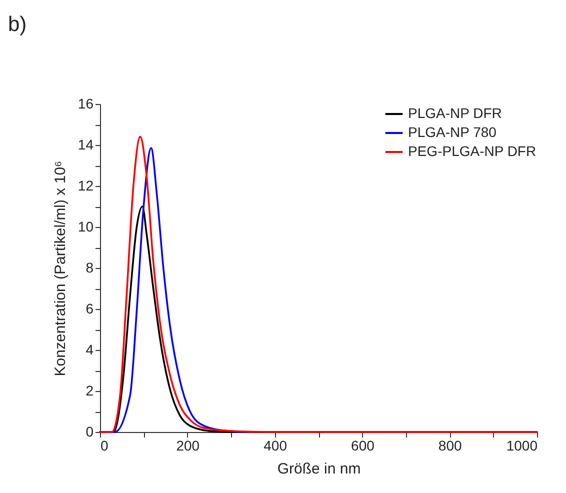 This screenshot has width=566, height=493. Describe the element at coordinates (86, 104) in the screenshot. I see `y-tick-label: 16` at that location.